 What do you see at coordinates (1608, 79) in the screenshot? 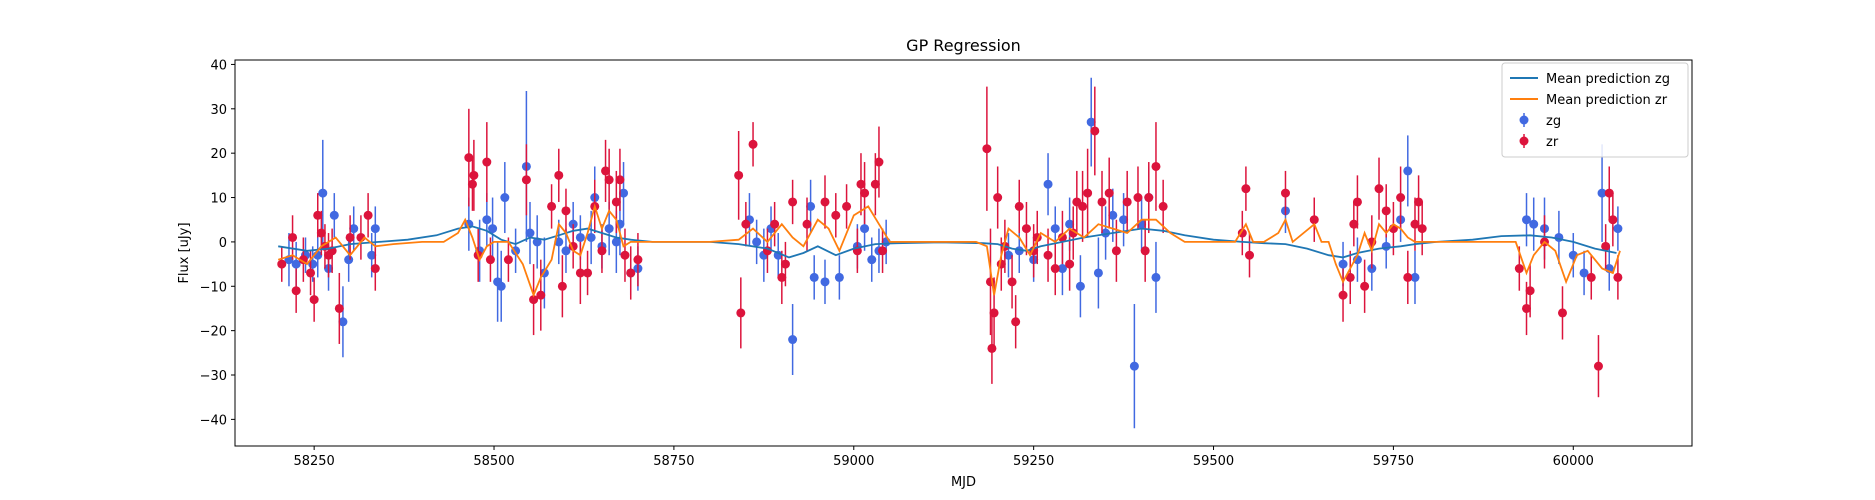
I see `legend-label: Mean prediction zg` at bounding box center [1608, 79].